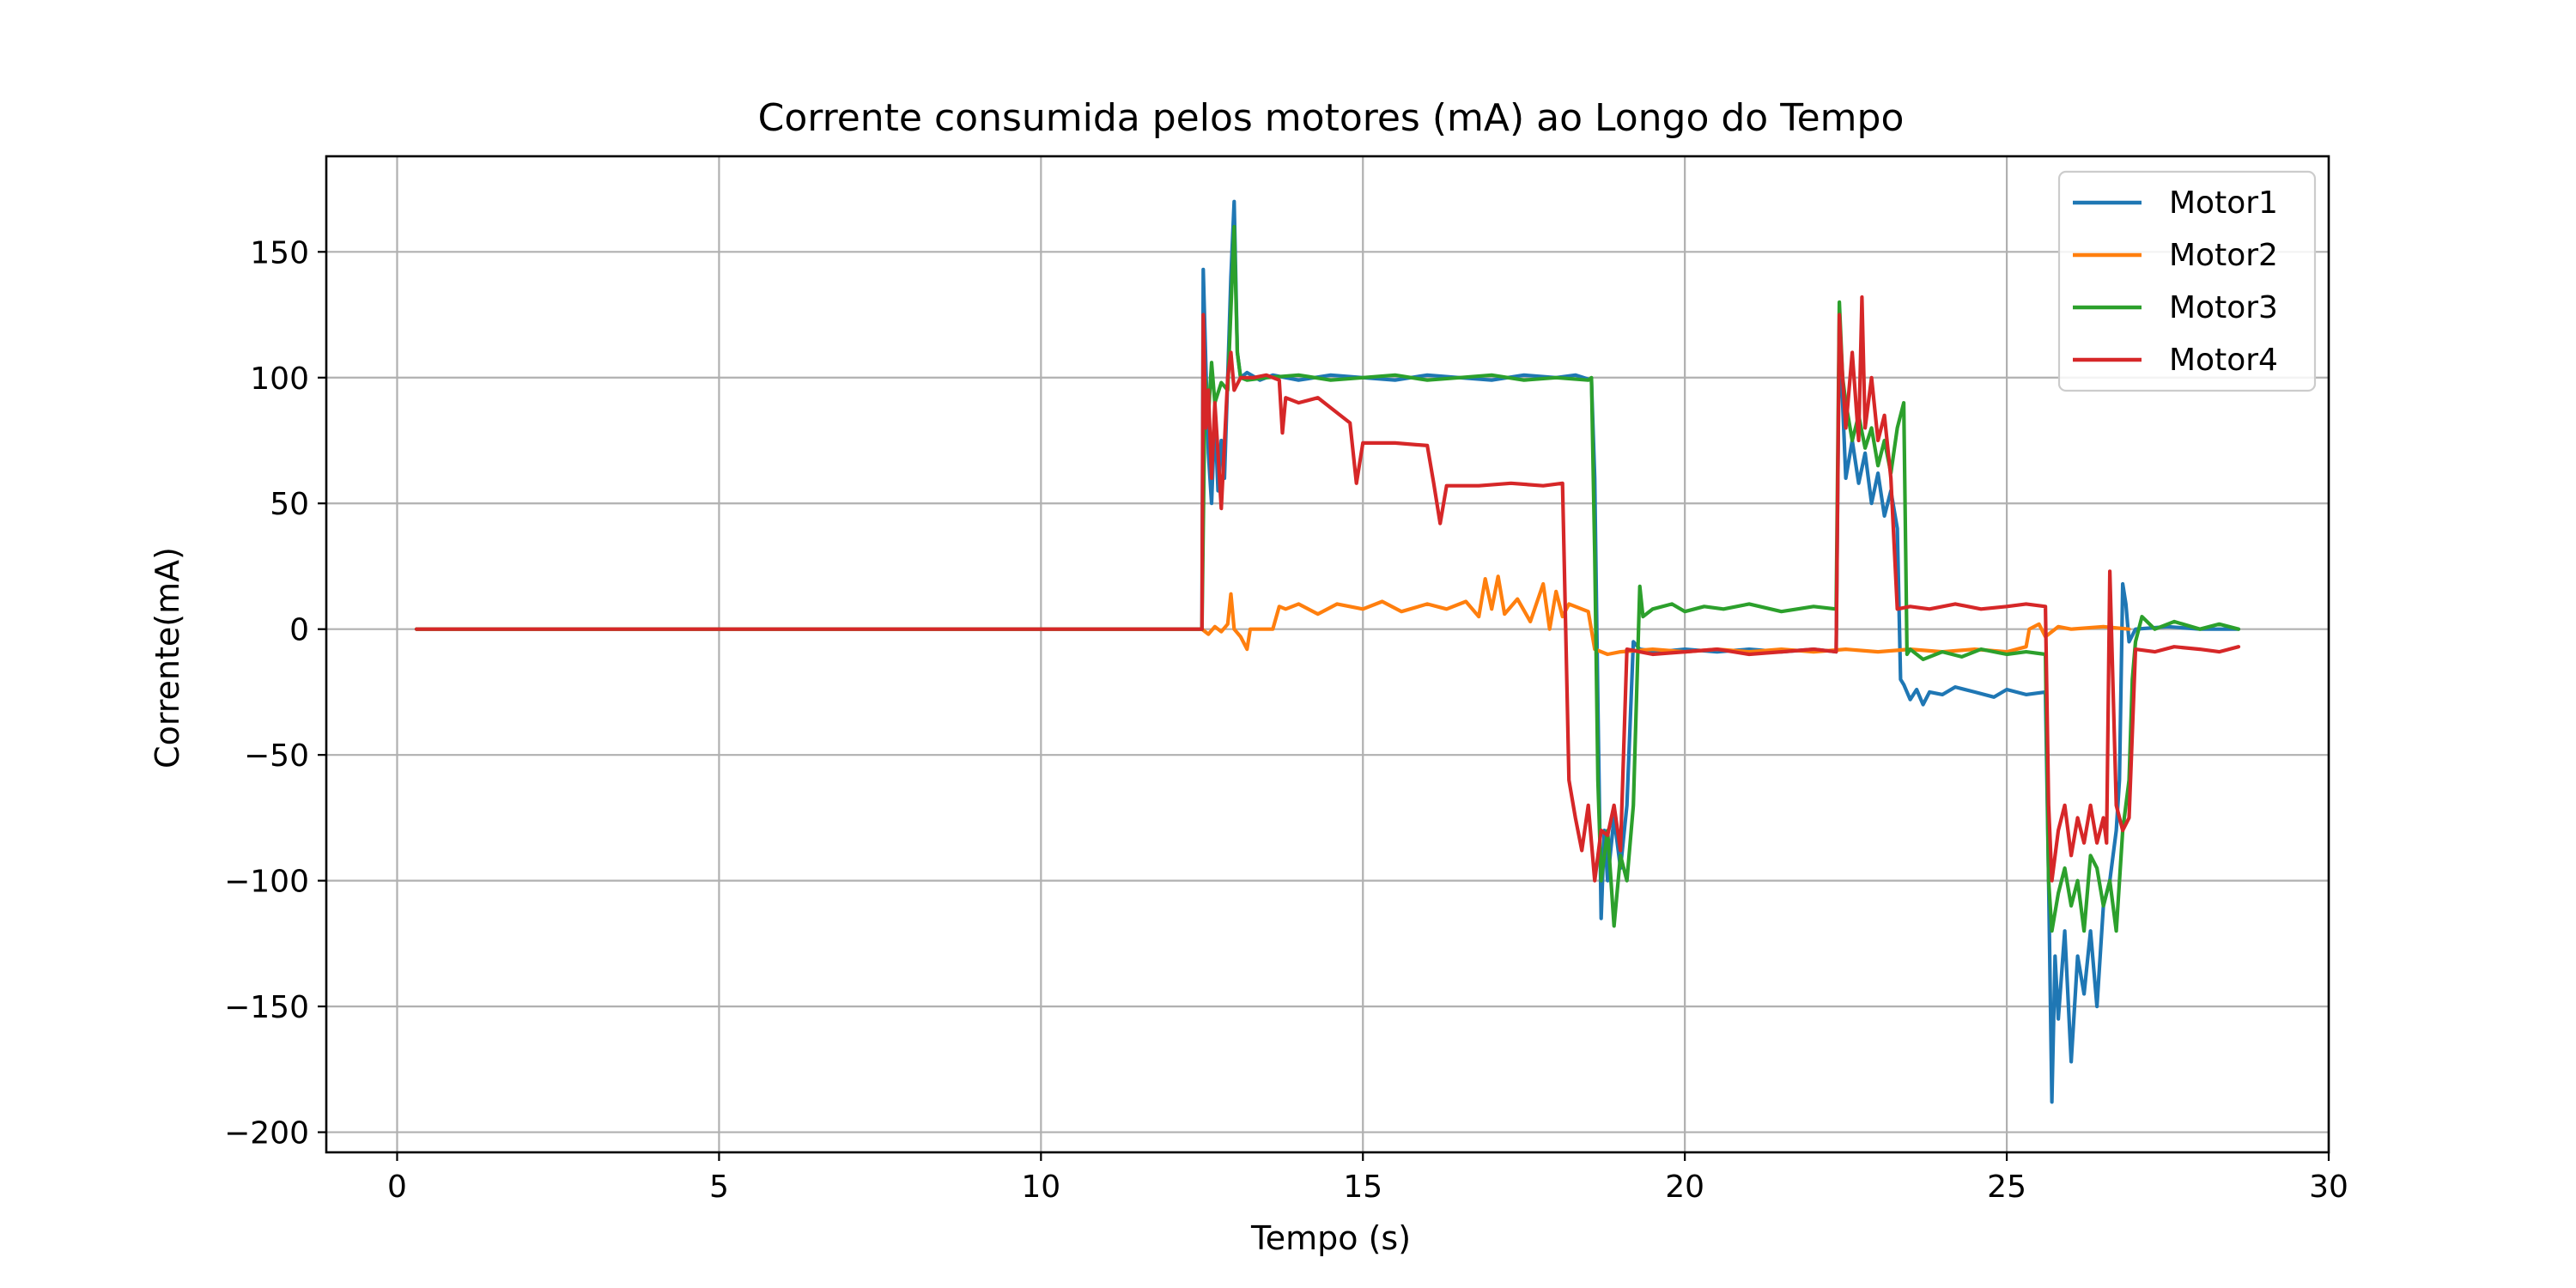 This screenshot has height=1288, width=2576. I want to click on legend-label-motor4: Motor4, so click(2223, 360).